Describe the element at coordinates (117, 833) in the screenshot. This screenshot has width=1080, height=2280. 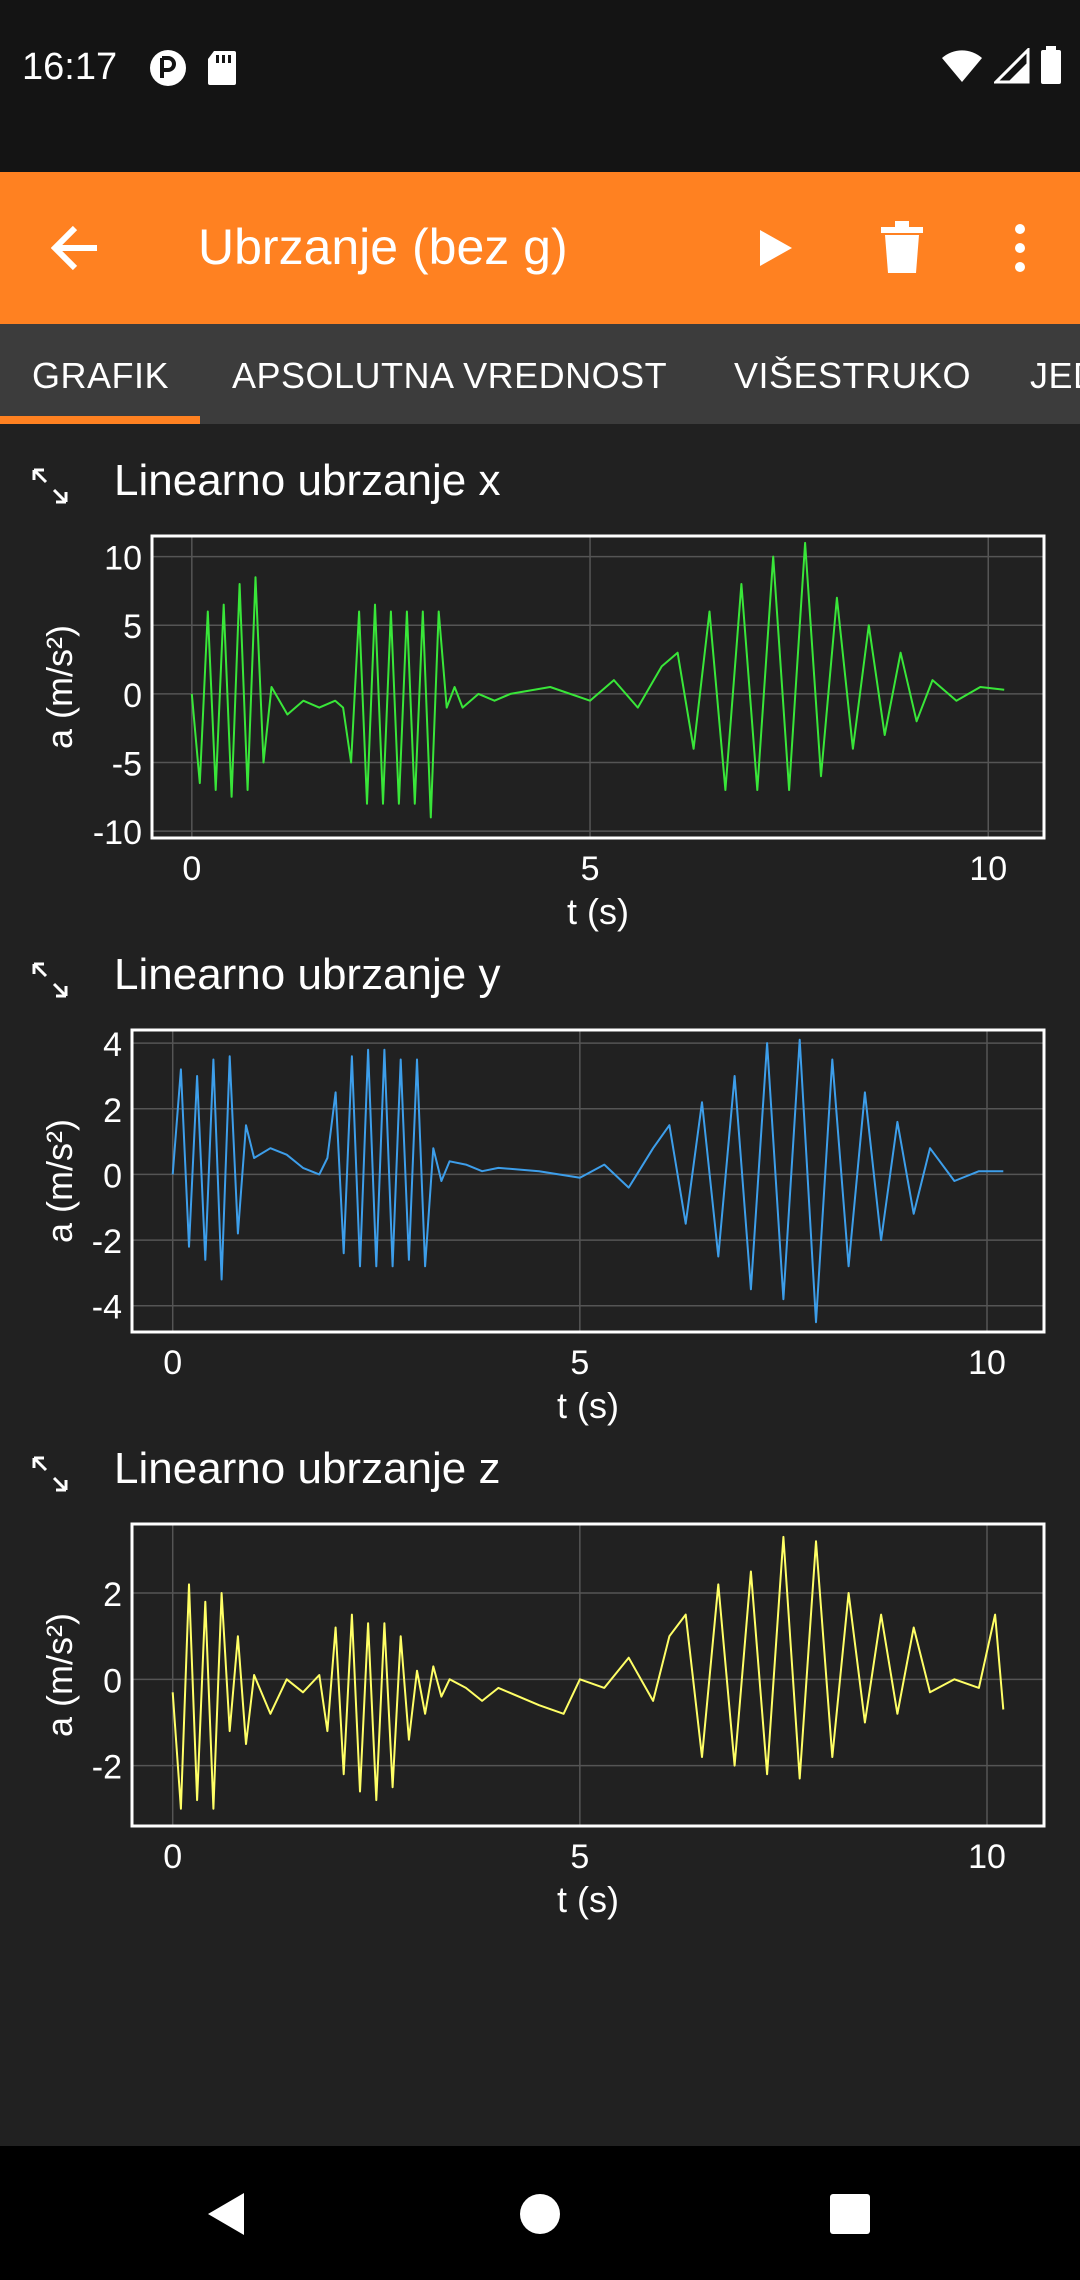
I see `y-tick-label: -10` at that location.